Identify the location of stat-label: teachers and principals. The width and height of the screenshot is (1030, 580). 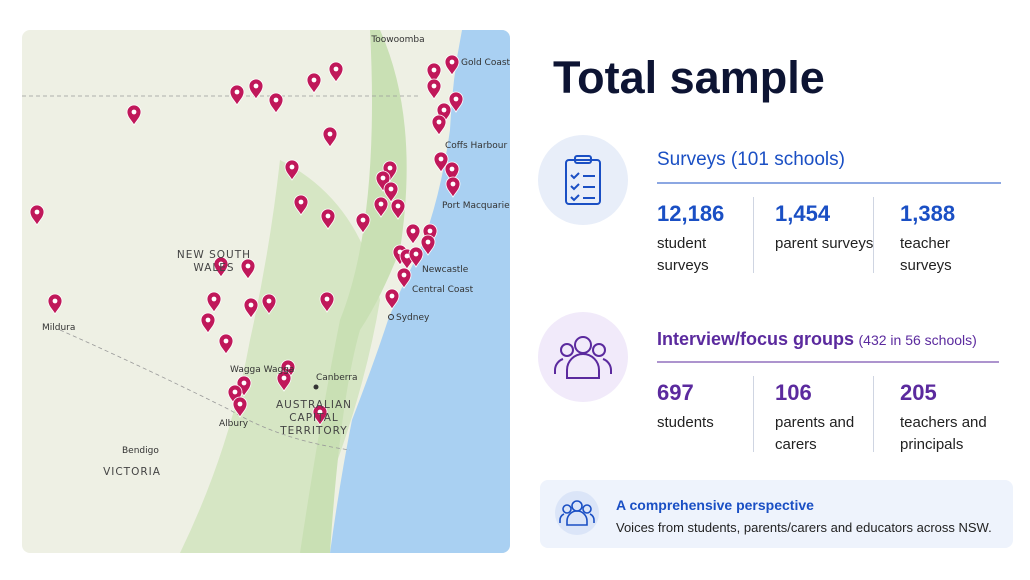
(943, 433).